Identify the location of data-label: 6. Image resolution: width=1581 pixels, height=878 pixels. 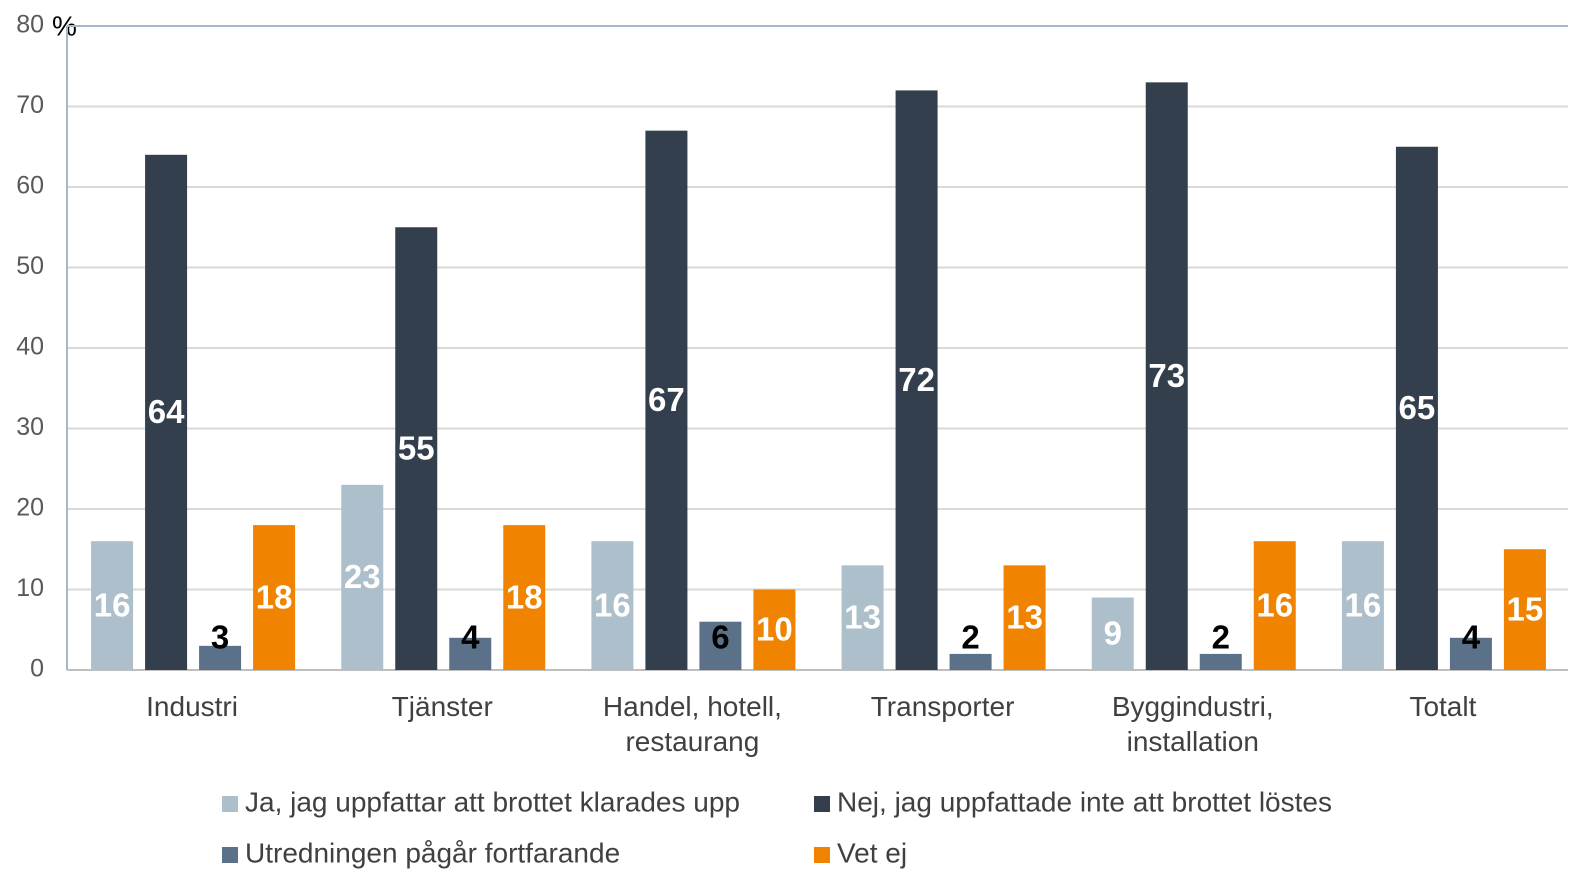
(720, 637).